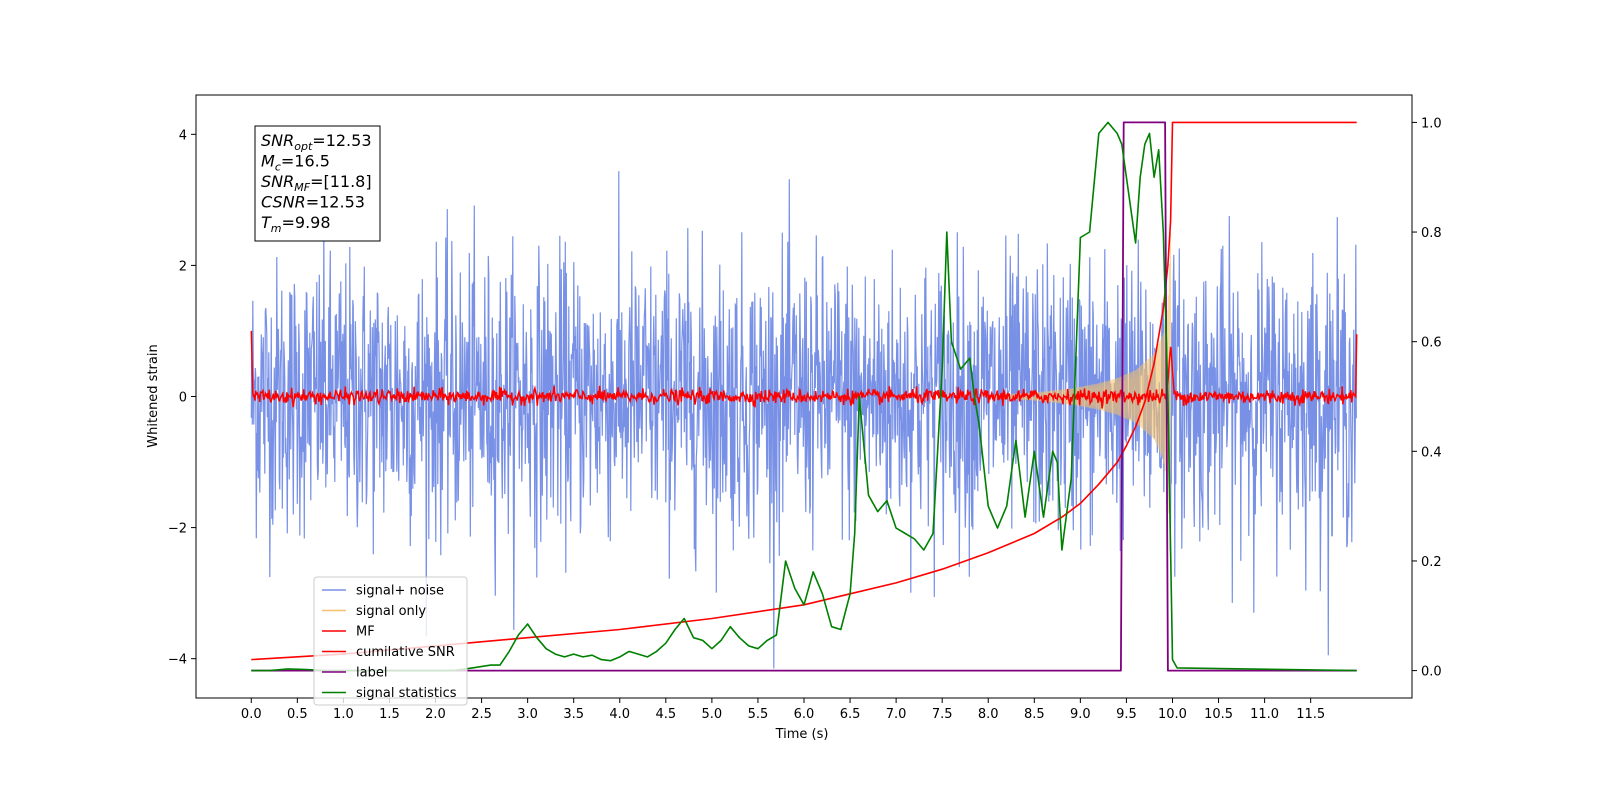 This screenshot has width=1600, height=800. What do you see at coordinates (712, 714) in the screenshot?
I see `x-tick-label: 5.0` at bounding box center [712, 714].